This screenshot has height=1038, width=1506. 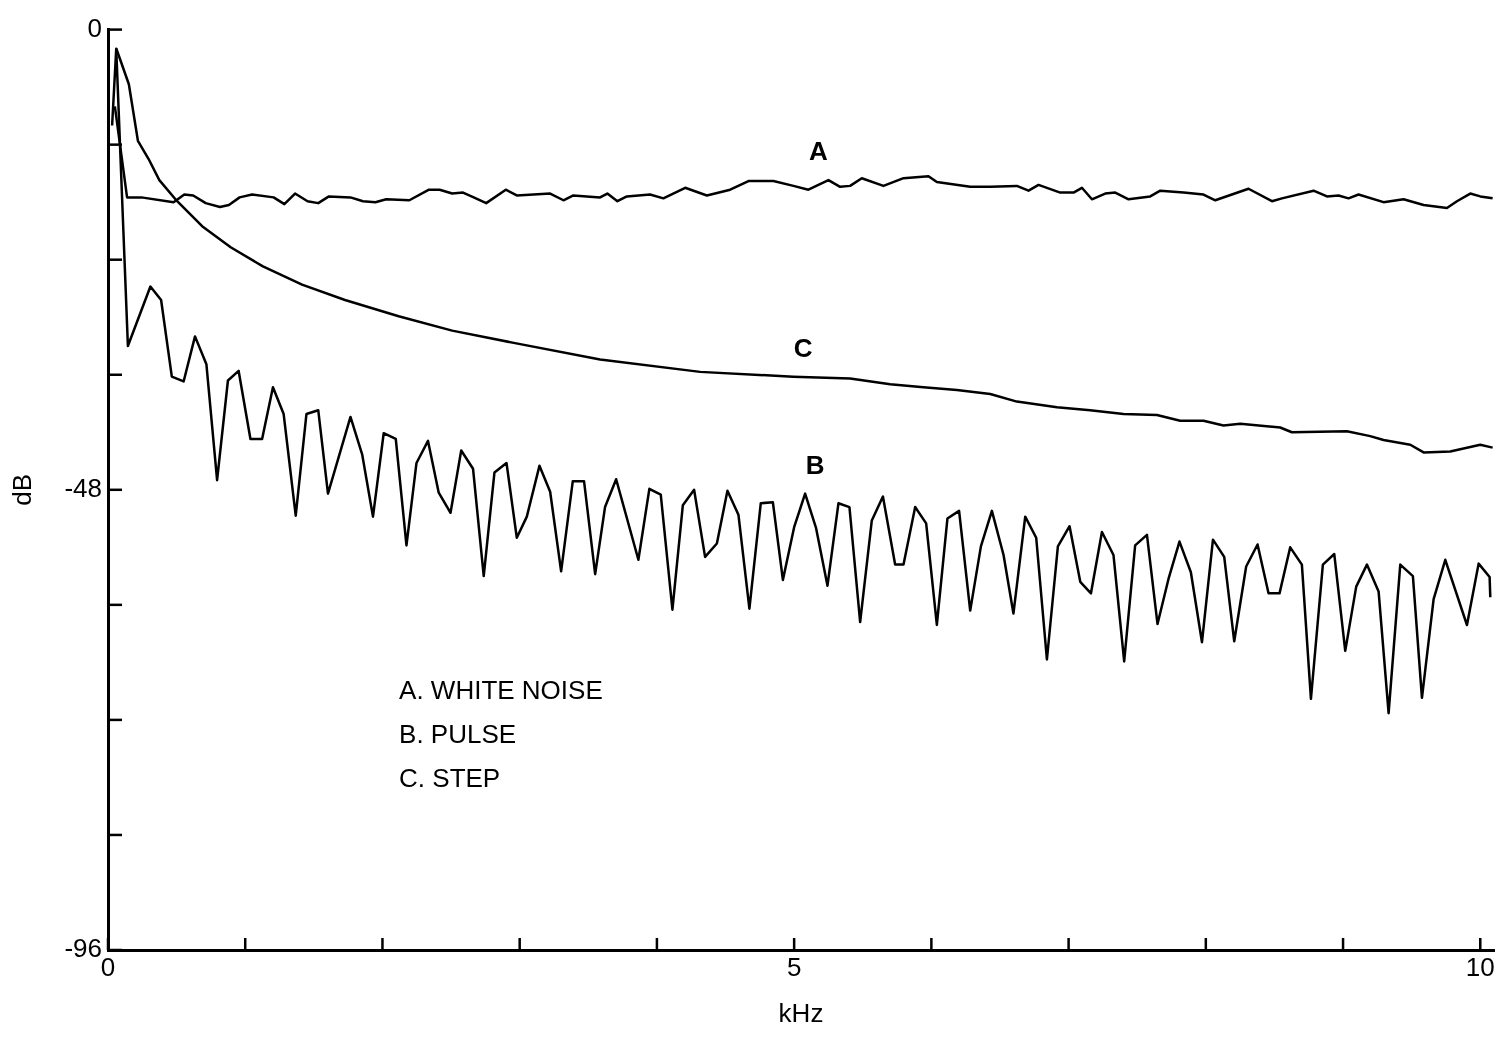 I want to click on series-label: B, so click(x=815, y=464).